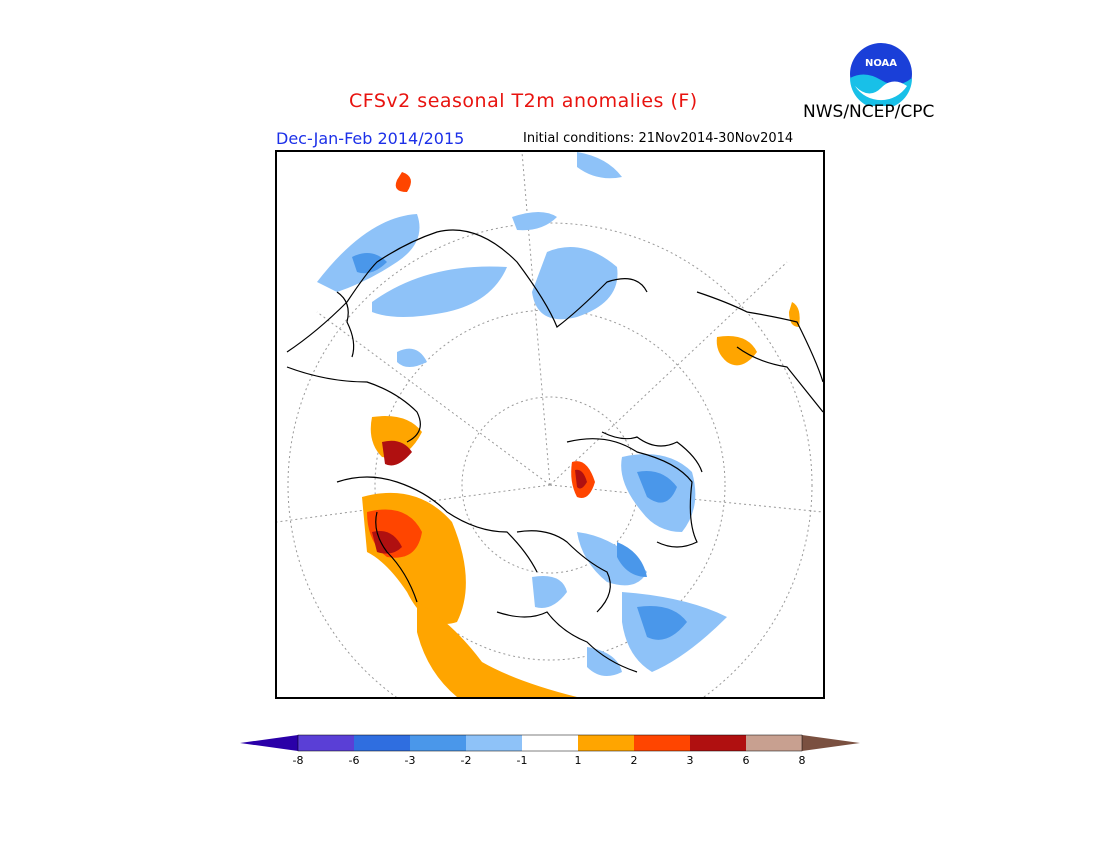  Describe the element at coordinates (437, 524) in the screenshot. I see `coastline-alaska` at that location.